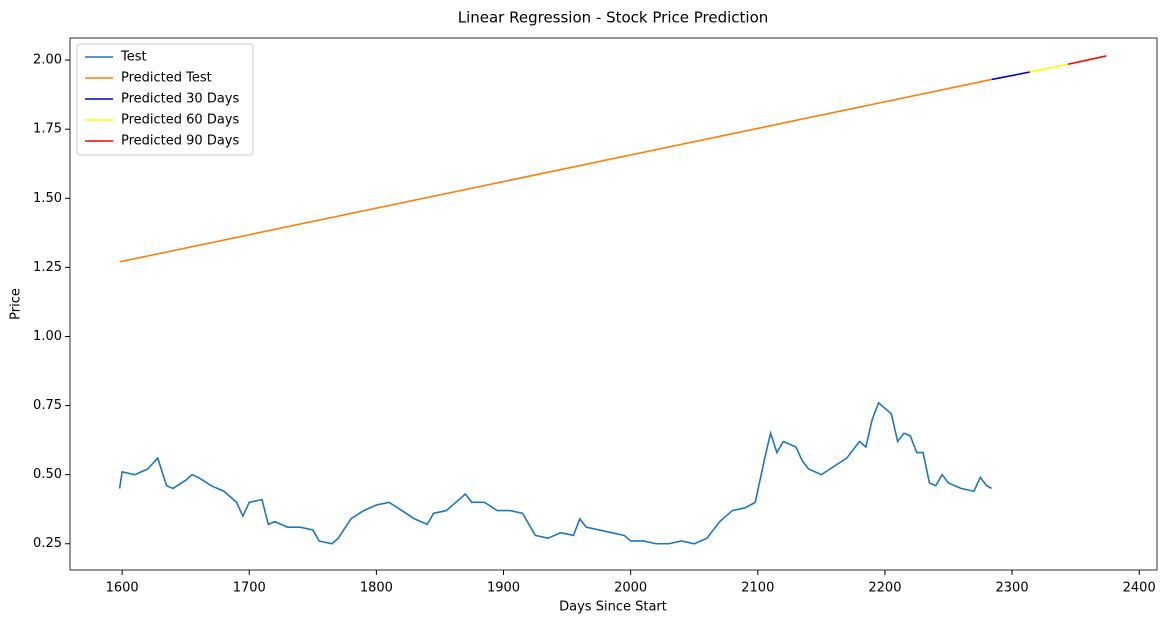 Image resolution: width=1166 pixels, height=624 pixels. What do you see at coordinates (133, 57) in the screenshot?
I see `legend-label: Test` at bounding box center [133, 57].